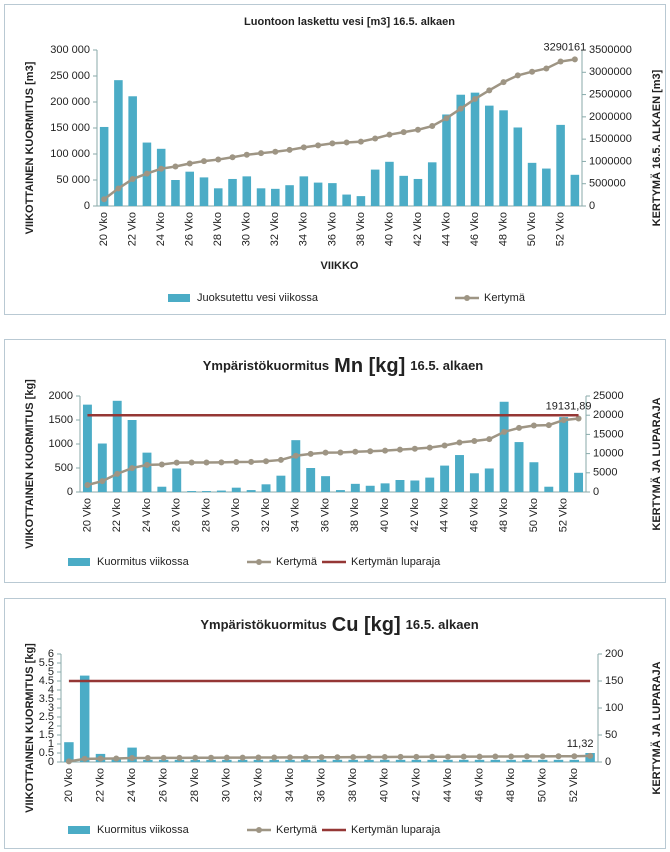  Describe the element at coordinates (608, 762) in the screenshot. I see `y2-tick-label: 0` at that location.